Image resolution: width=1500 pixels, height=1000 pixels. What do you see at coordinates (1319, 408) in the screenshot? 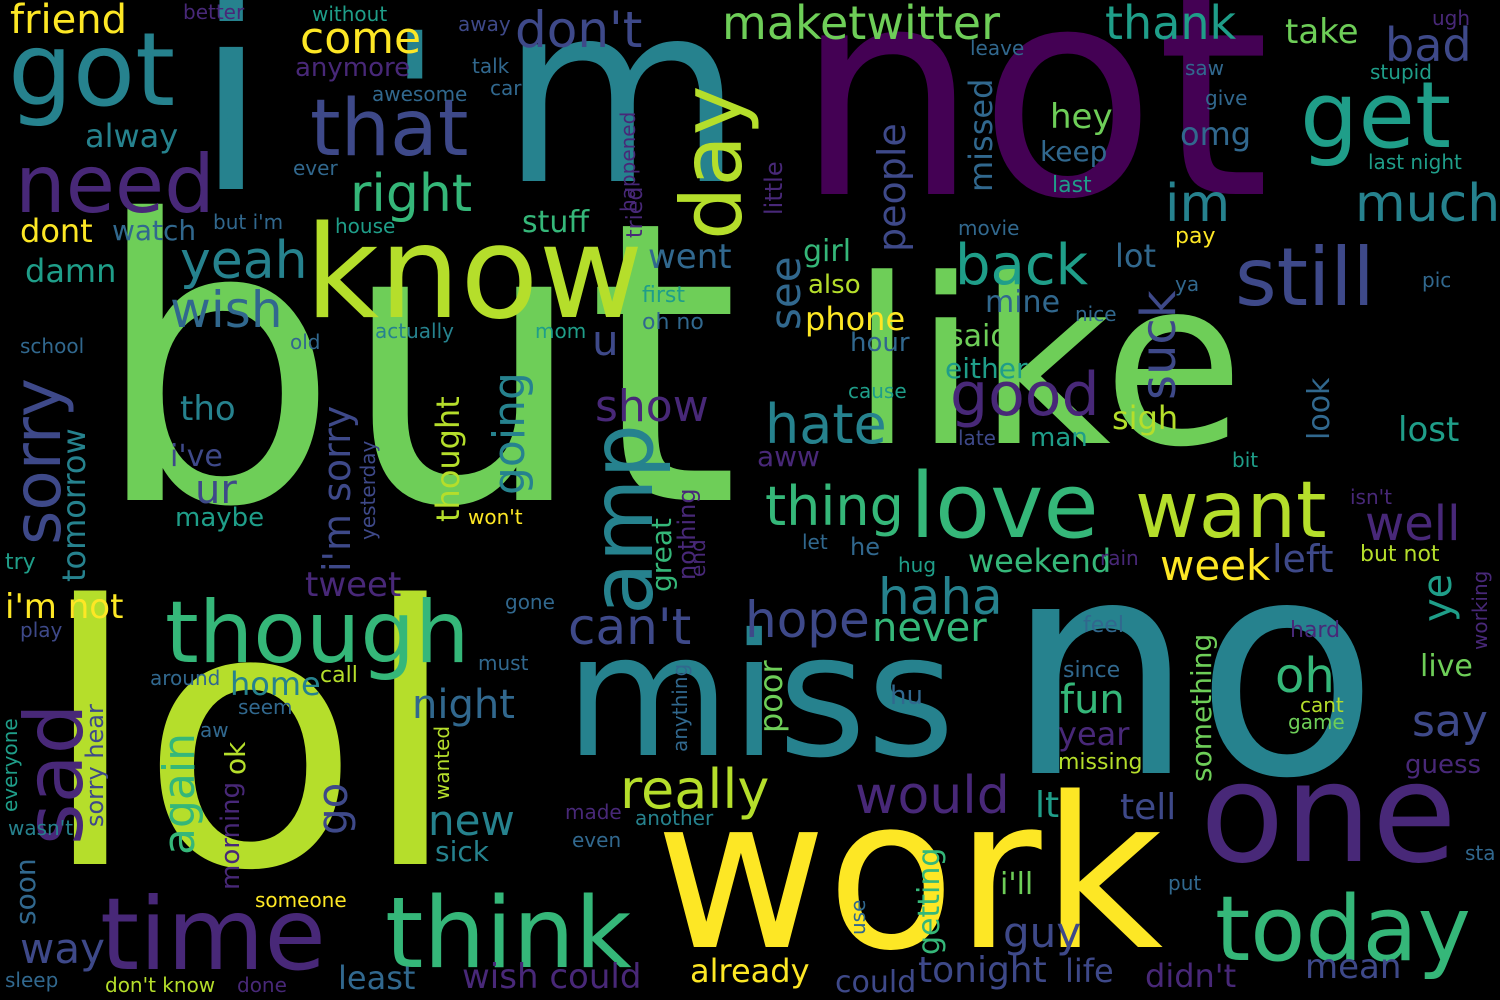
I see `word-look: look` at bounding box center [1319, 408].